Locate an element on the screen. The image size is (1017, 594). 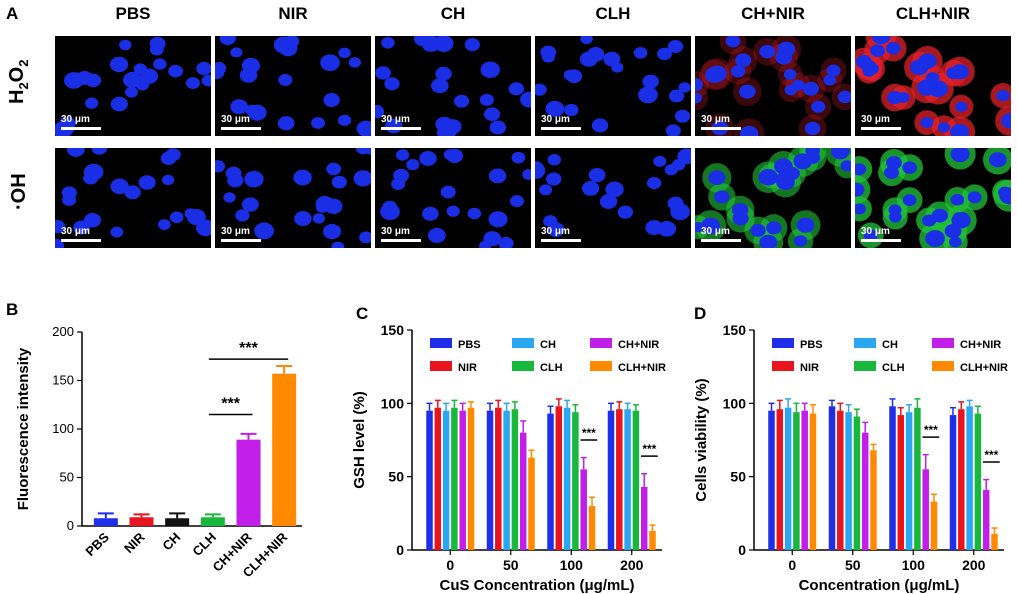
y-tick-label: 200 is located at coordinates (63, 331).